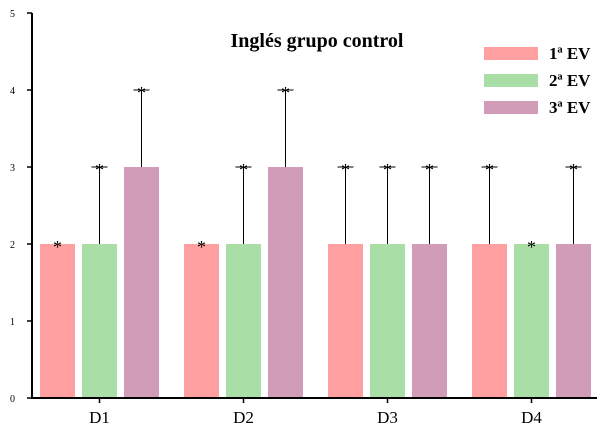 Image resolution: width=597 pixels, height=429 pixels. Describe the element at coordinates (570, 80) in the screenshot. I see `legend-label: 2ª EV` at that location.